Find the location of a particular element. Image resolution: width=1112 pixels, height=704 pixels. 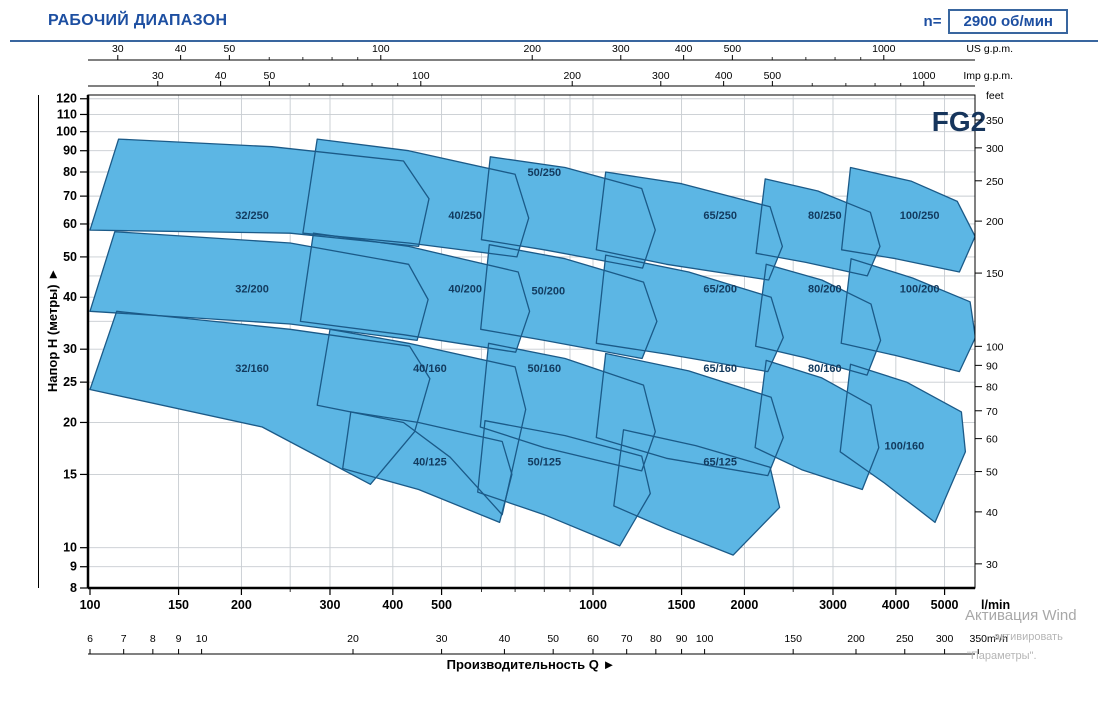

imp-gpm-tick-label: 100 is located at coordinates (421, 76).